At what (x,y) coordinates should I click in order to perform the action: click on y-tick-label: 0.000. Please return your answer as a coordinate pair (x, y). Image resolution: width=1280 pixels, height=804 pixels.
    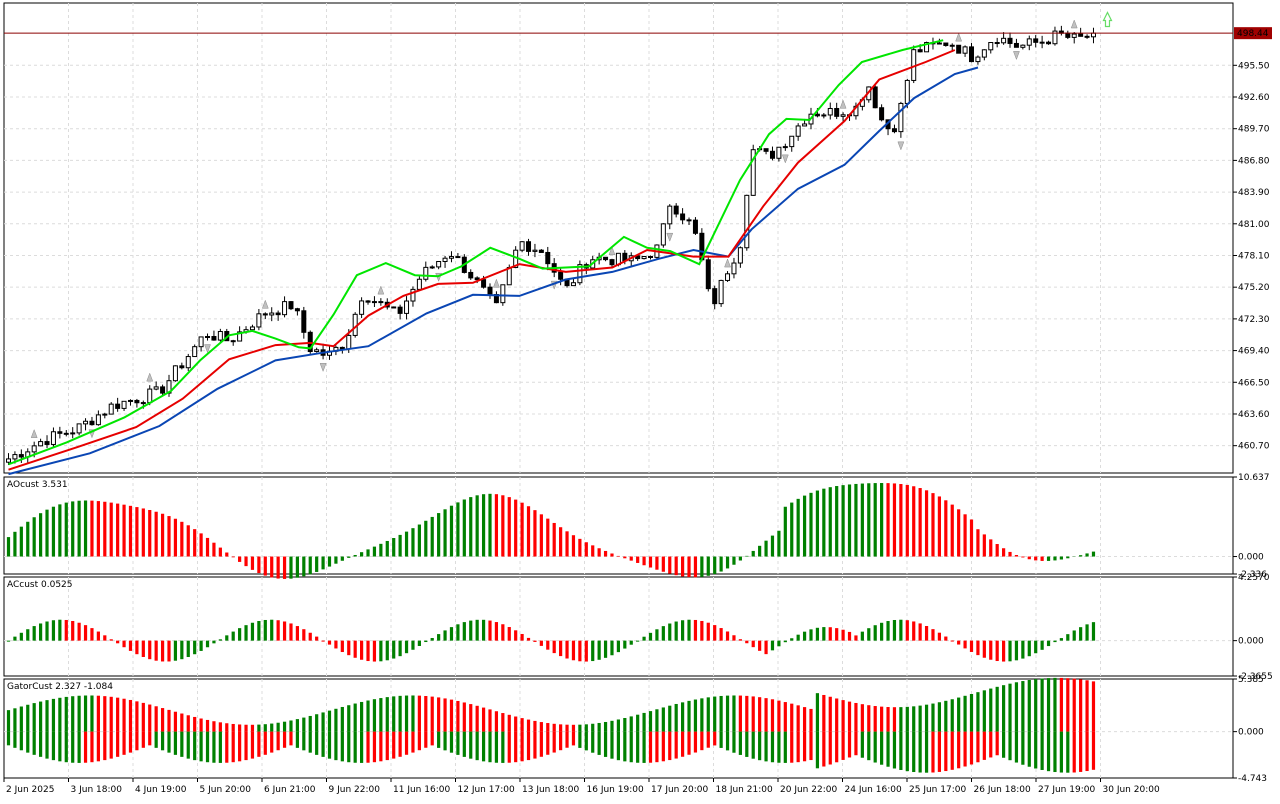
    Looking at the image, I should click on (1251, 558).